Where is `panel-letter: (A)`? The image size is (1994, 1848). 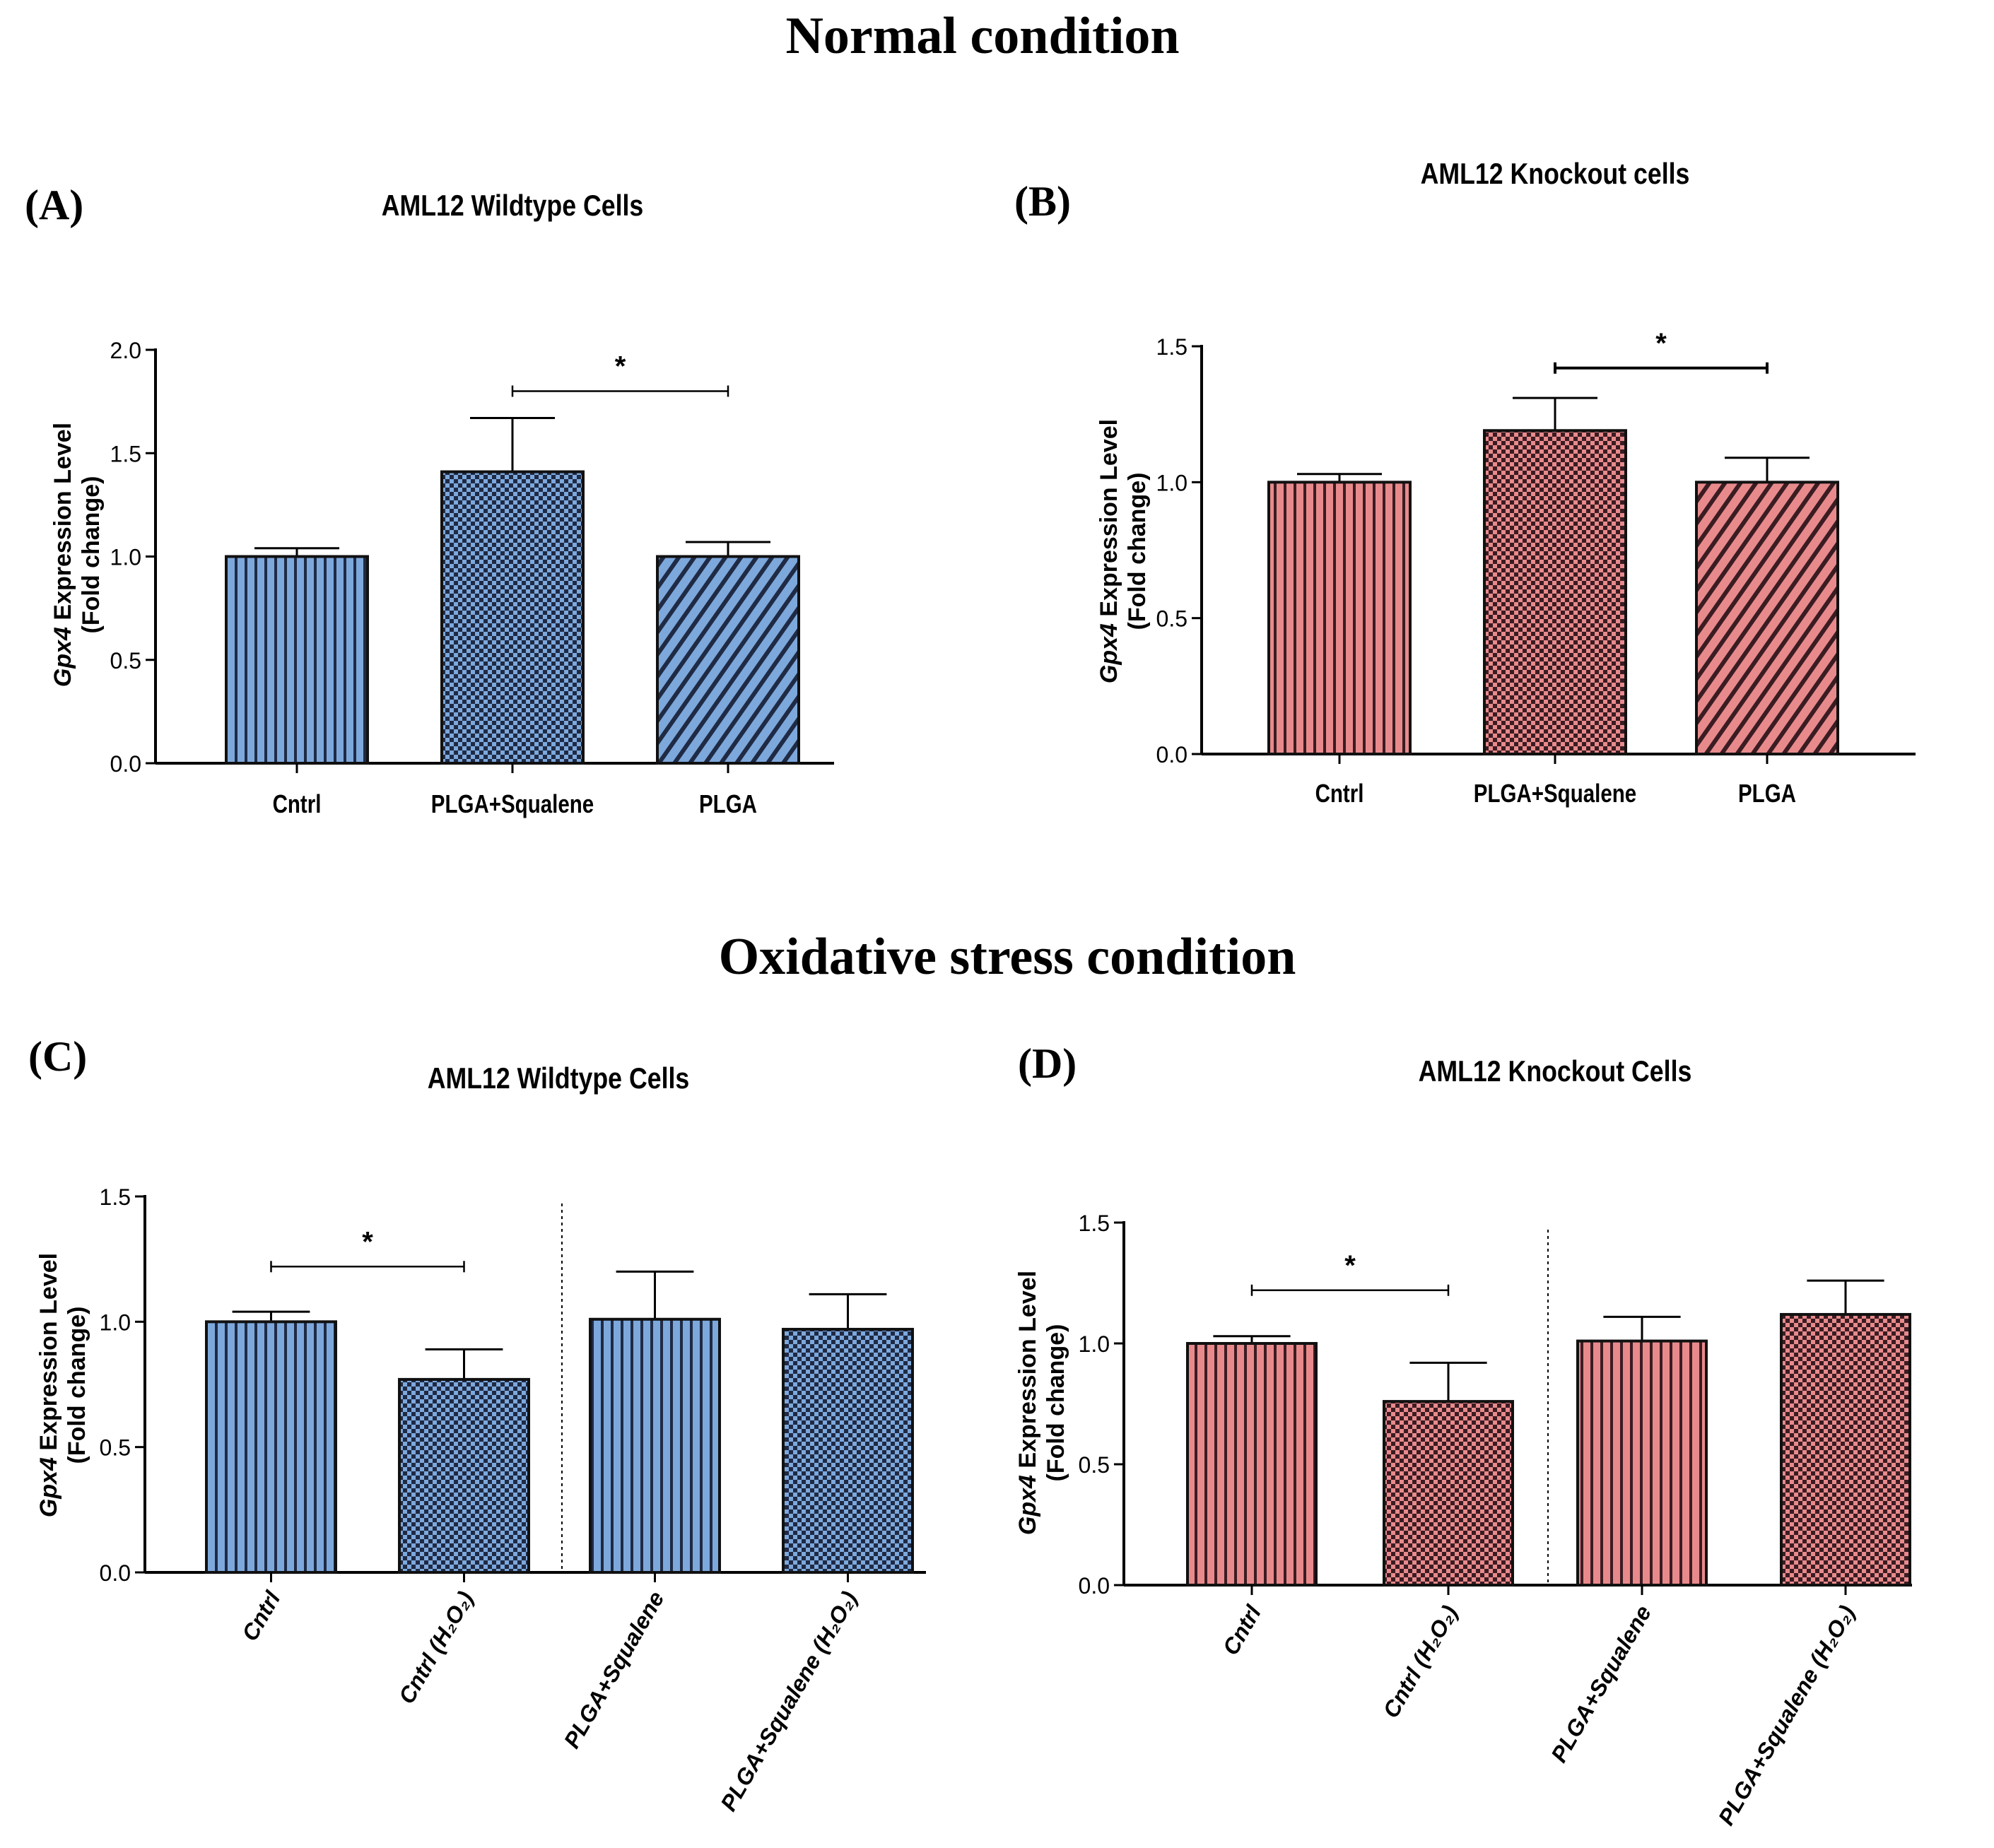
panel-letter: (A) is located at coordinates (54, 205).